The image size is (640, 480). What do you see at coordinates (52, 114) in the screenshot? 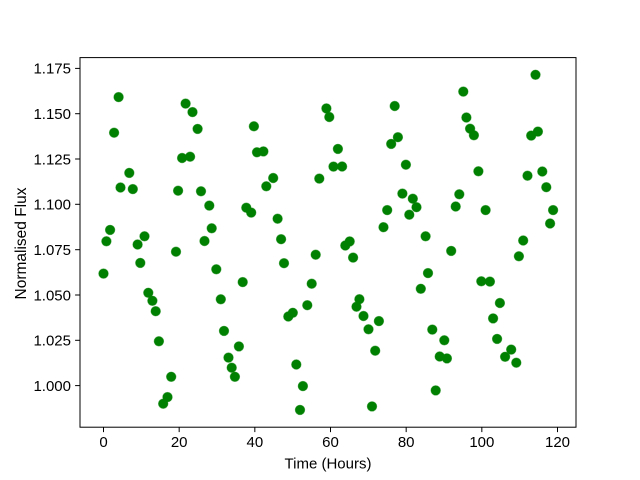
I see `svg-text: 1.150` at bounding box center [52, 114].